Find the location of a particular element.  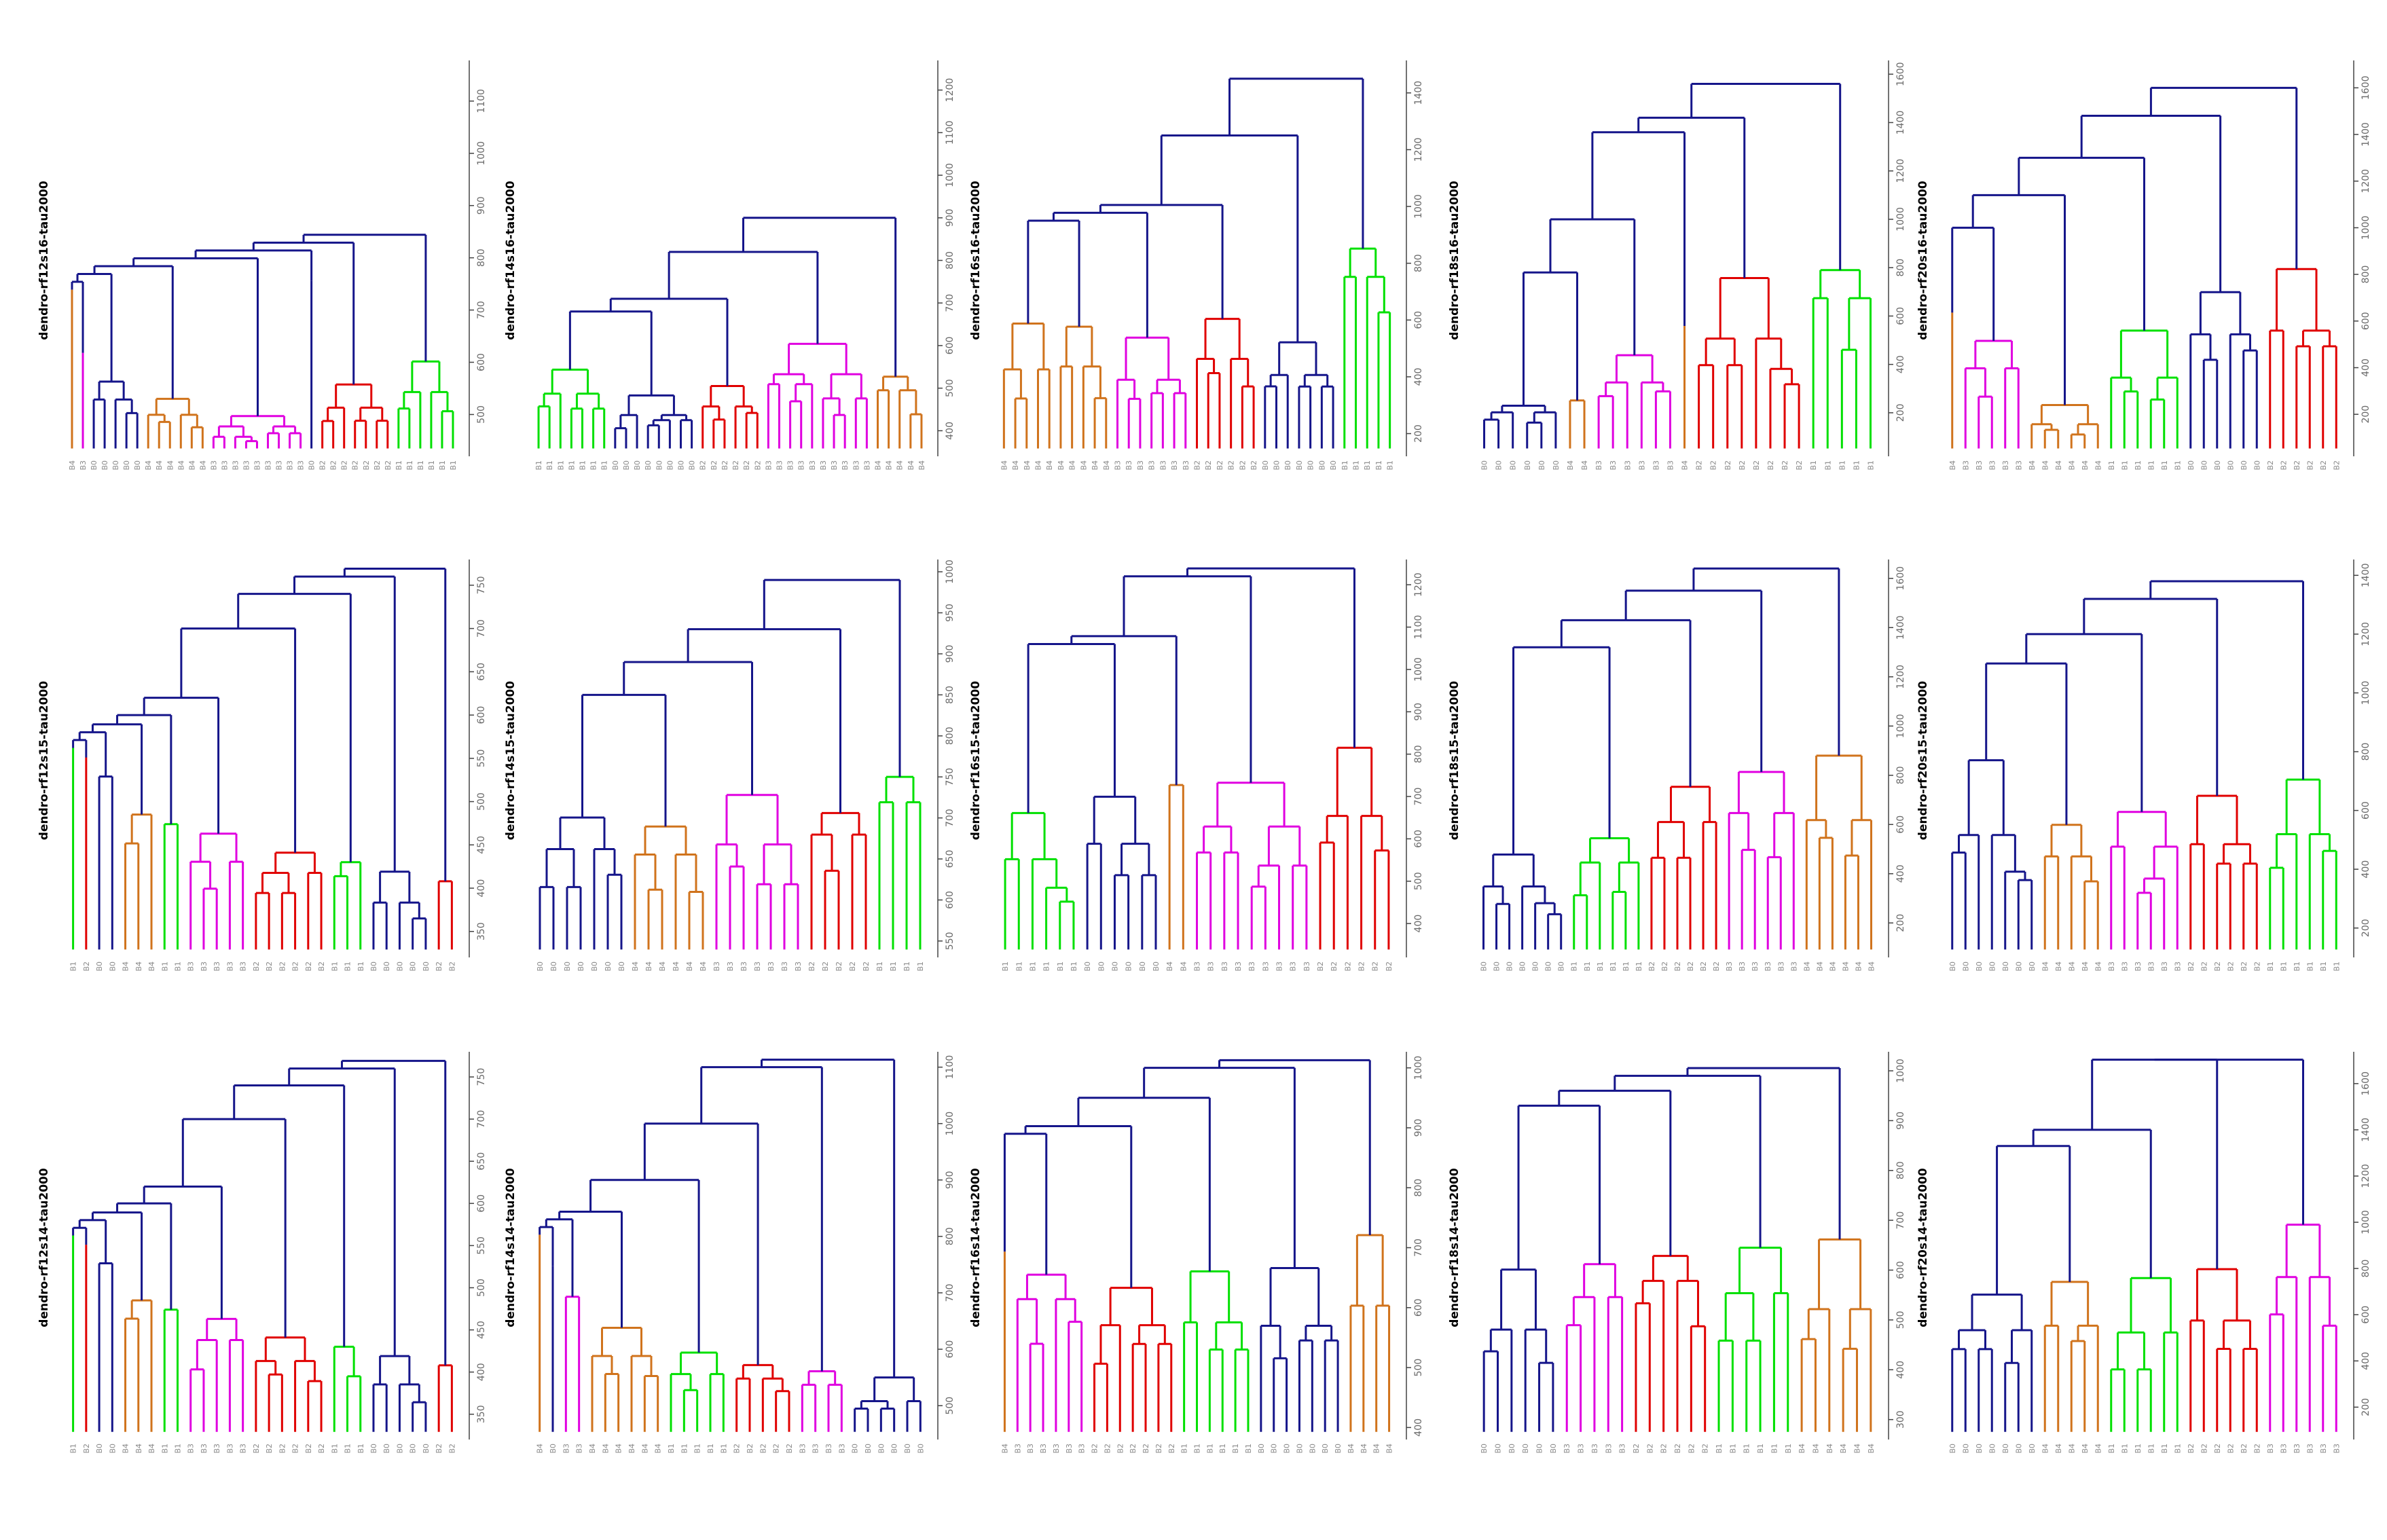

y-tick-label: 450 is located at coordinates (481, 1330).